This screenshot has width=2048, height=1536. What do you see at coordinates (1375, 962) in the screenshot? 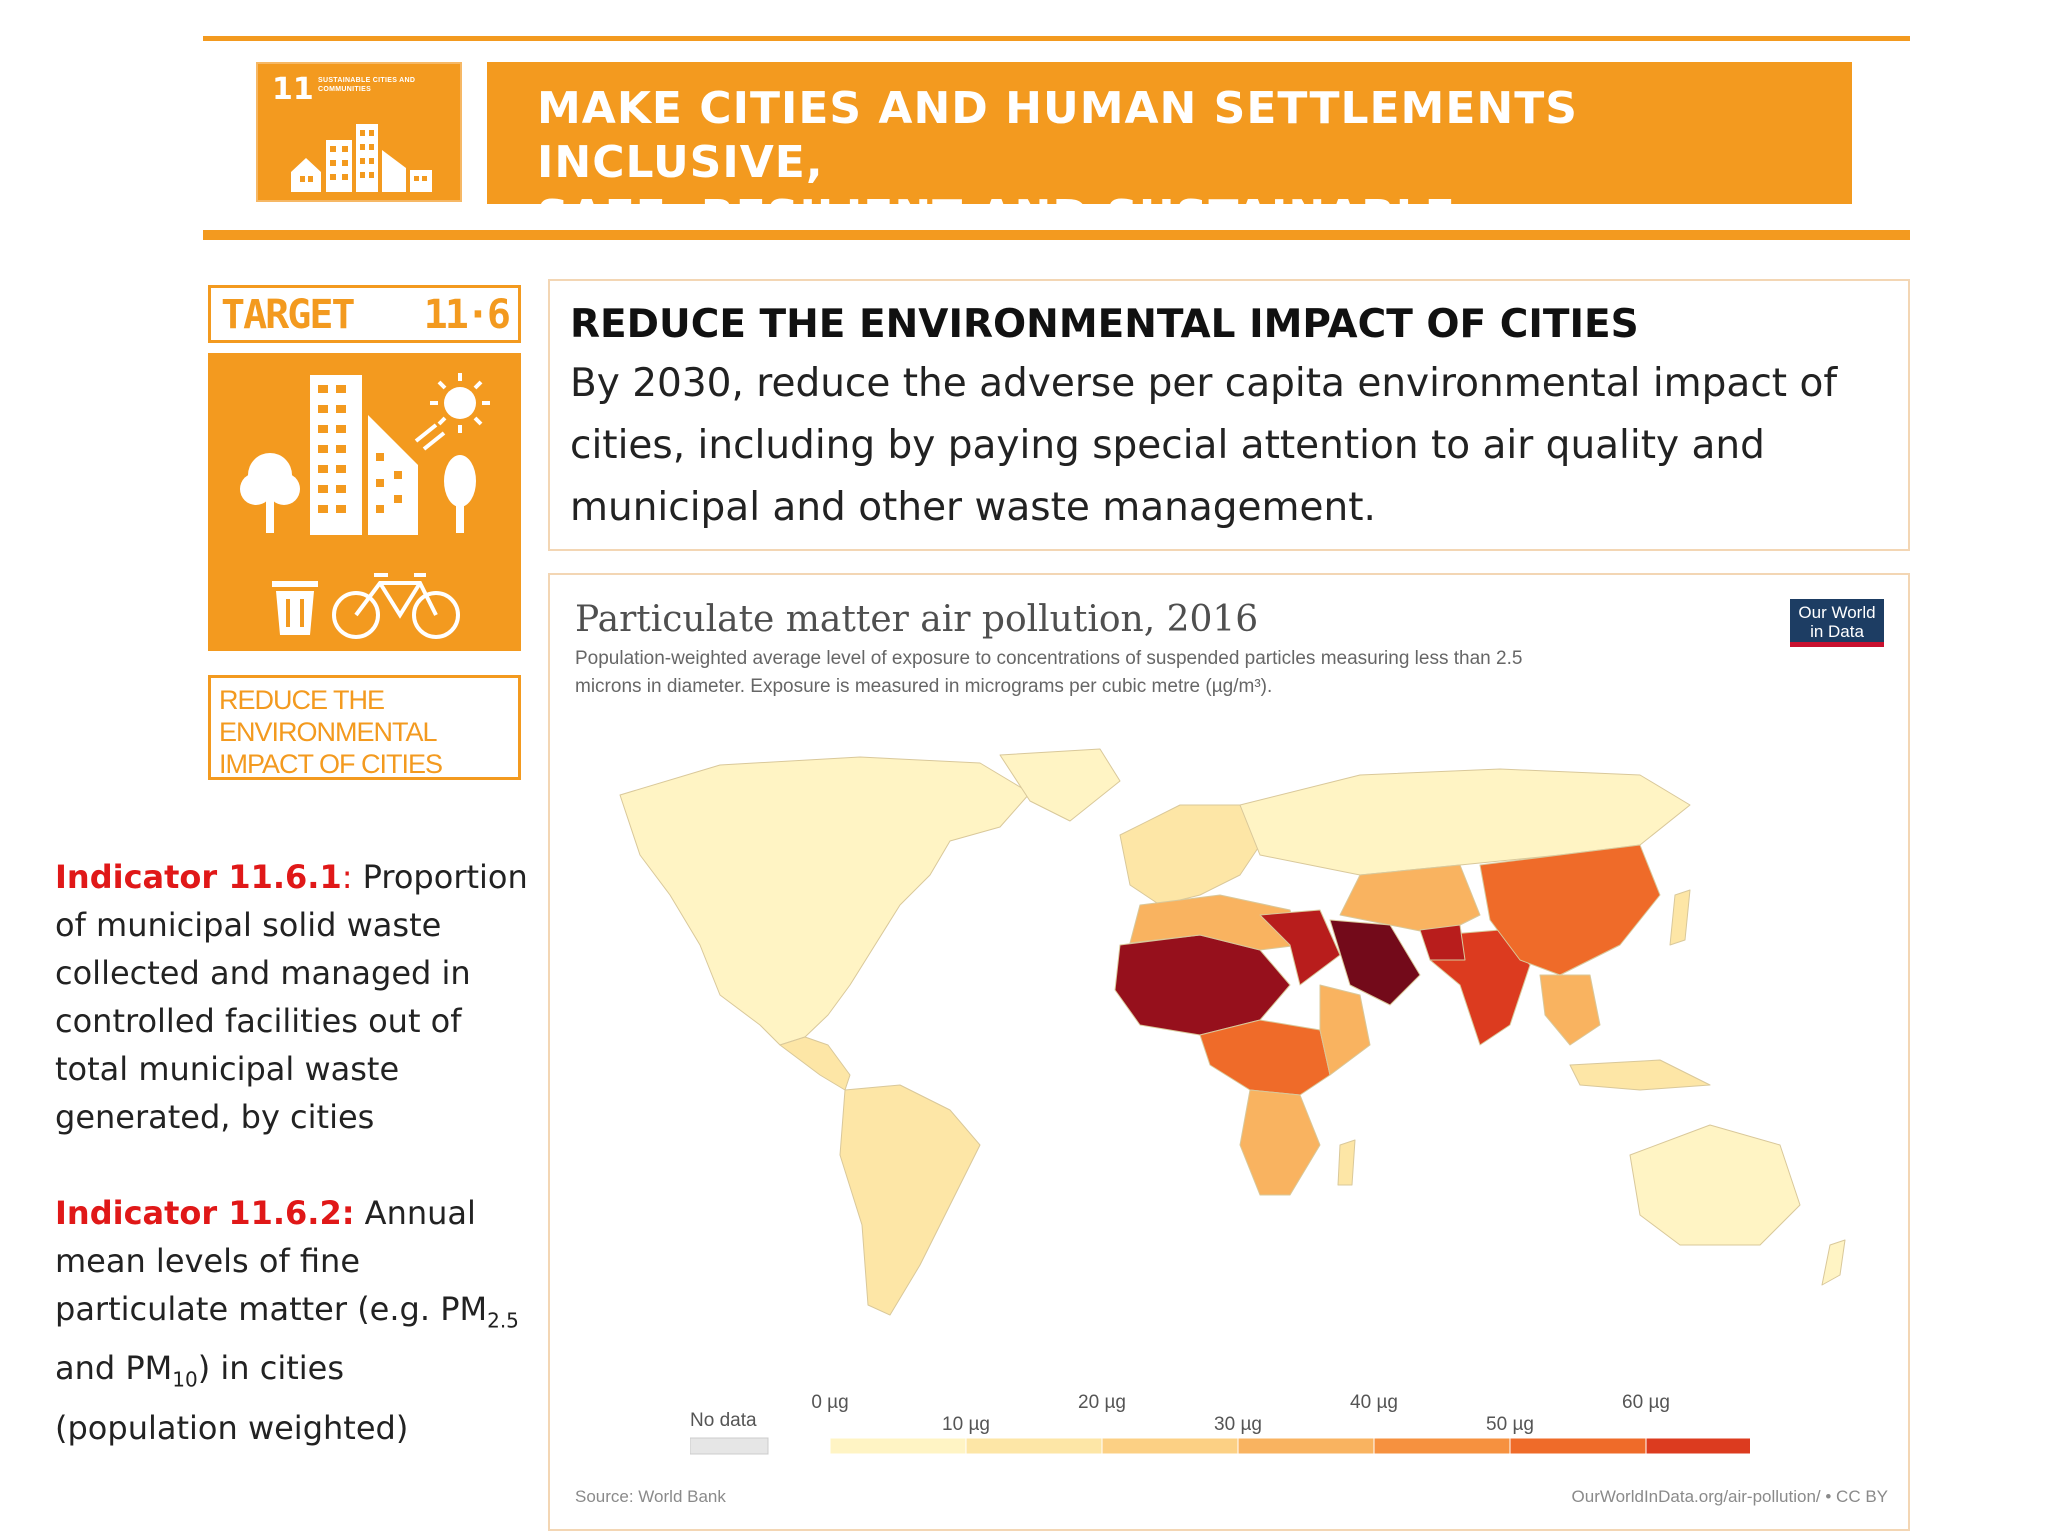
I see `region-arabia` at bounding box center [1375, 962].